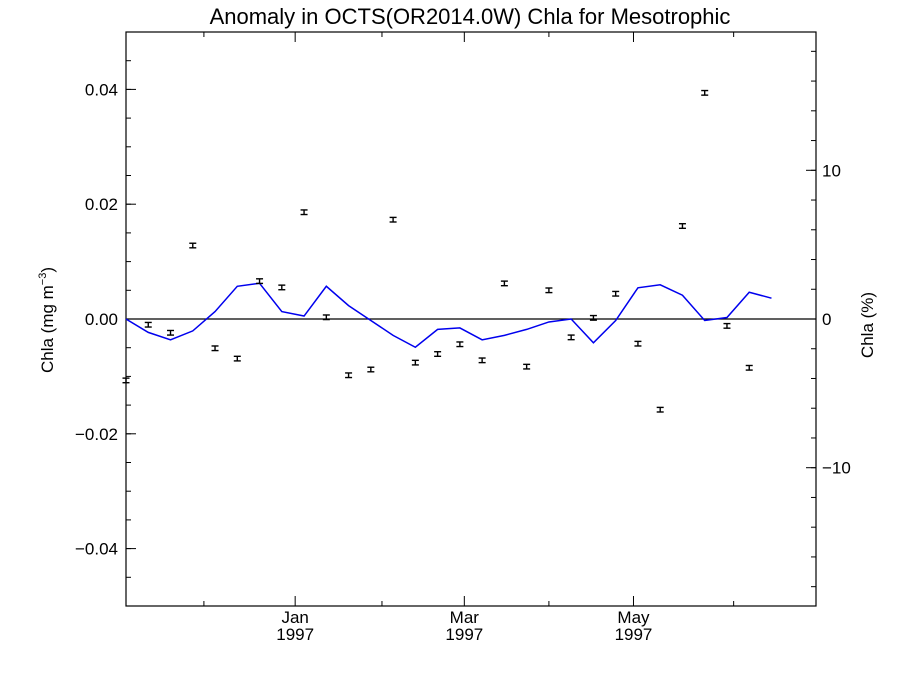 This screenshot has width=900, height=675. What do you see at coordinates (101, 319) in the screenshot?
I see `left-tick-label: 0.00` at bounding box center [101, 319].